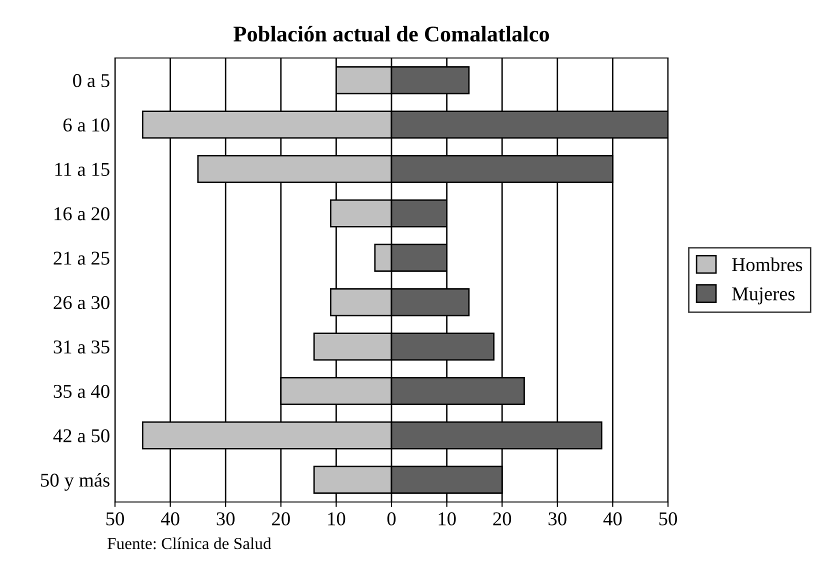 The image size is (832, 561). Describe the element at coordinates (82, 303) in the screenshot. I see `y-tick-label: 26 a 30` at that location.